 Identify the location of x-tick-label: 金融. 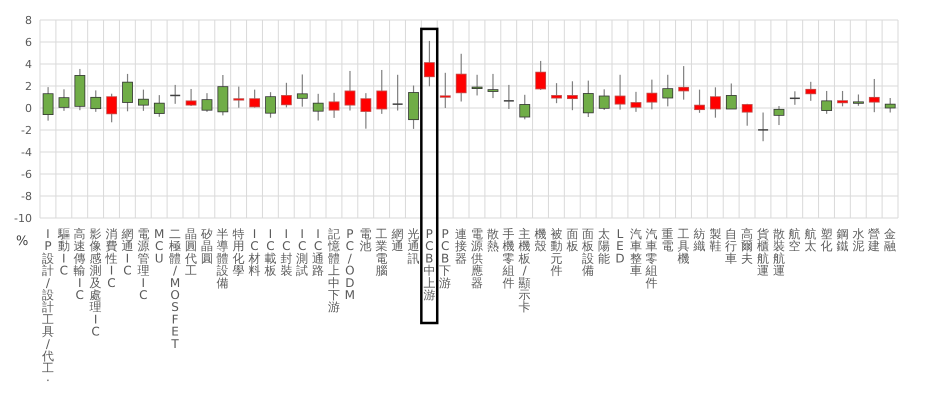
(890, 240).